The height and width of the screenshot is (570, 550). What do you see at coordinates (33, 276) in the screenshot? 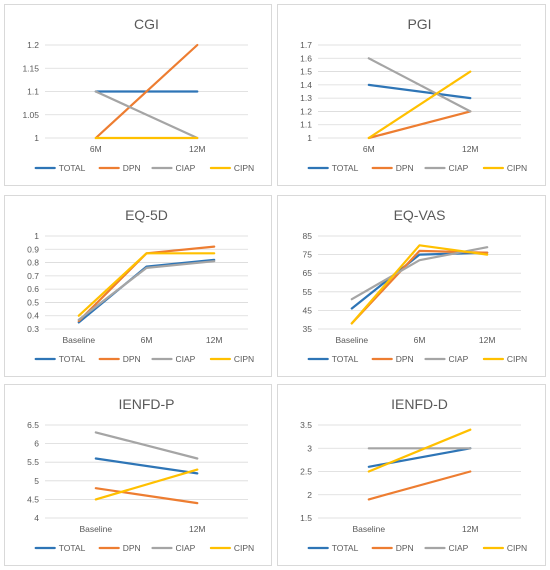
I see `y-tick-label: 0.7` at bounding box center [33, 276].